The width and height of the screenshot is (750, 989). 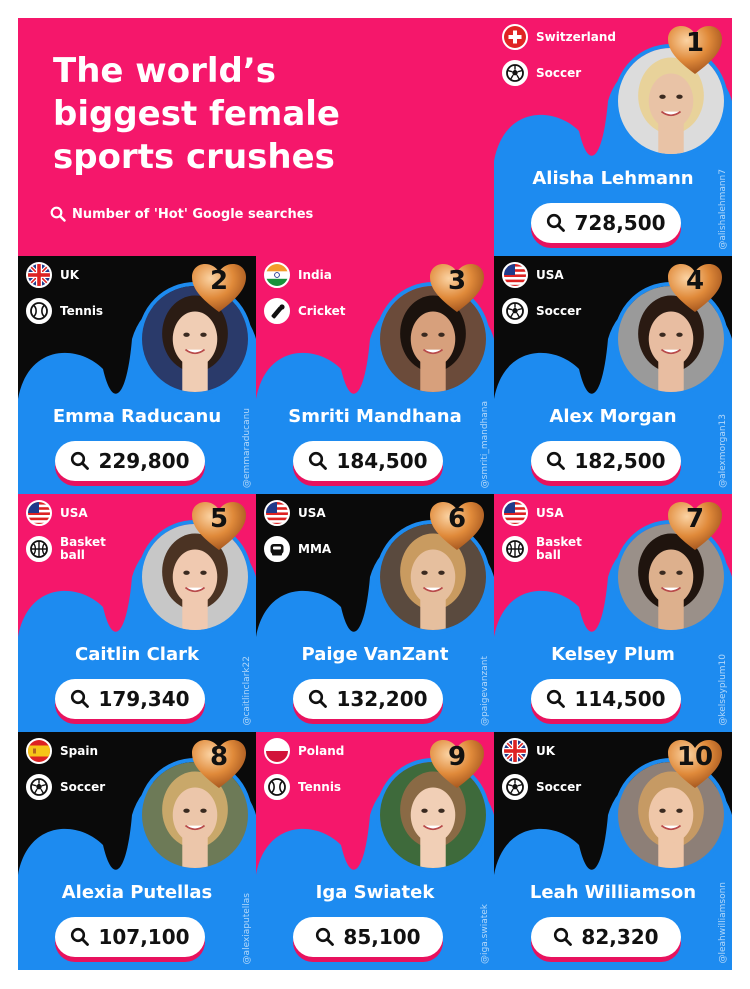 What do you see at coordinates (79, 750) in the screenshot?
I see `country-label: Spain` at bounding box center [79, 750].